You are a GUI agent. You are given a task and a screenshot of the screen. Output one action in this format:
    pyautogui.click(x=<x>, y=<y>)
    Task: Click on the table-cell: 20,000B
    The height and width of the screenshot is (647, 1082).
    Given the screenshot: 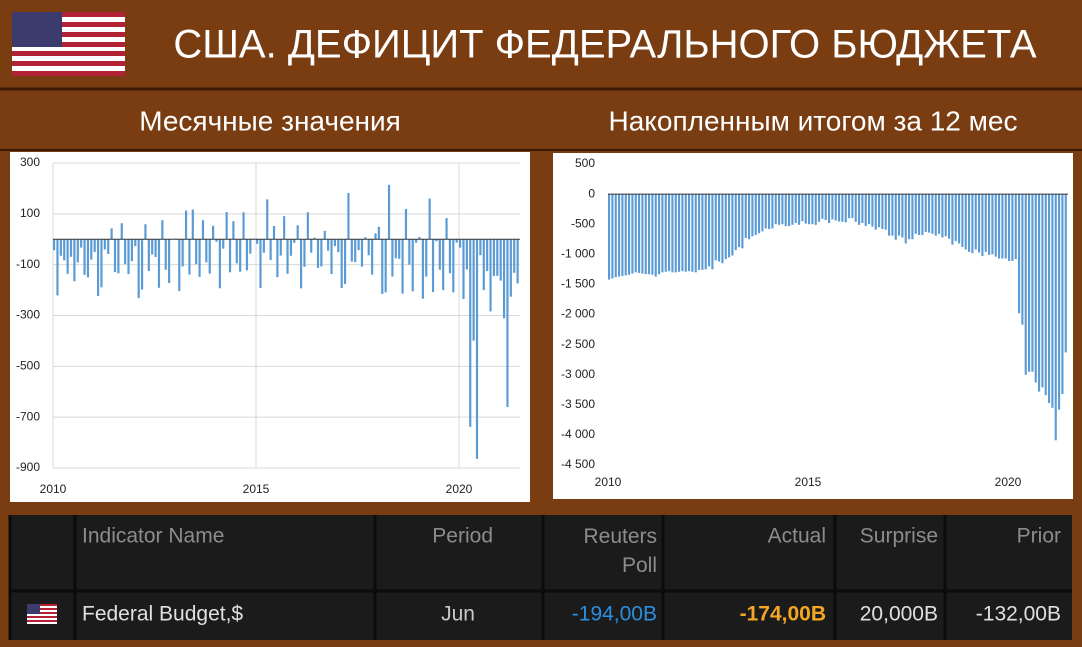 What is the action you would take?
    pyautogui.click(x=899, y=614)
    